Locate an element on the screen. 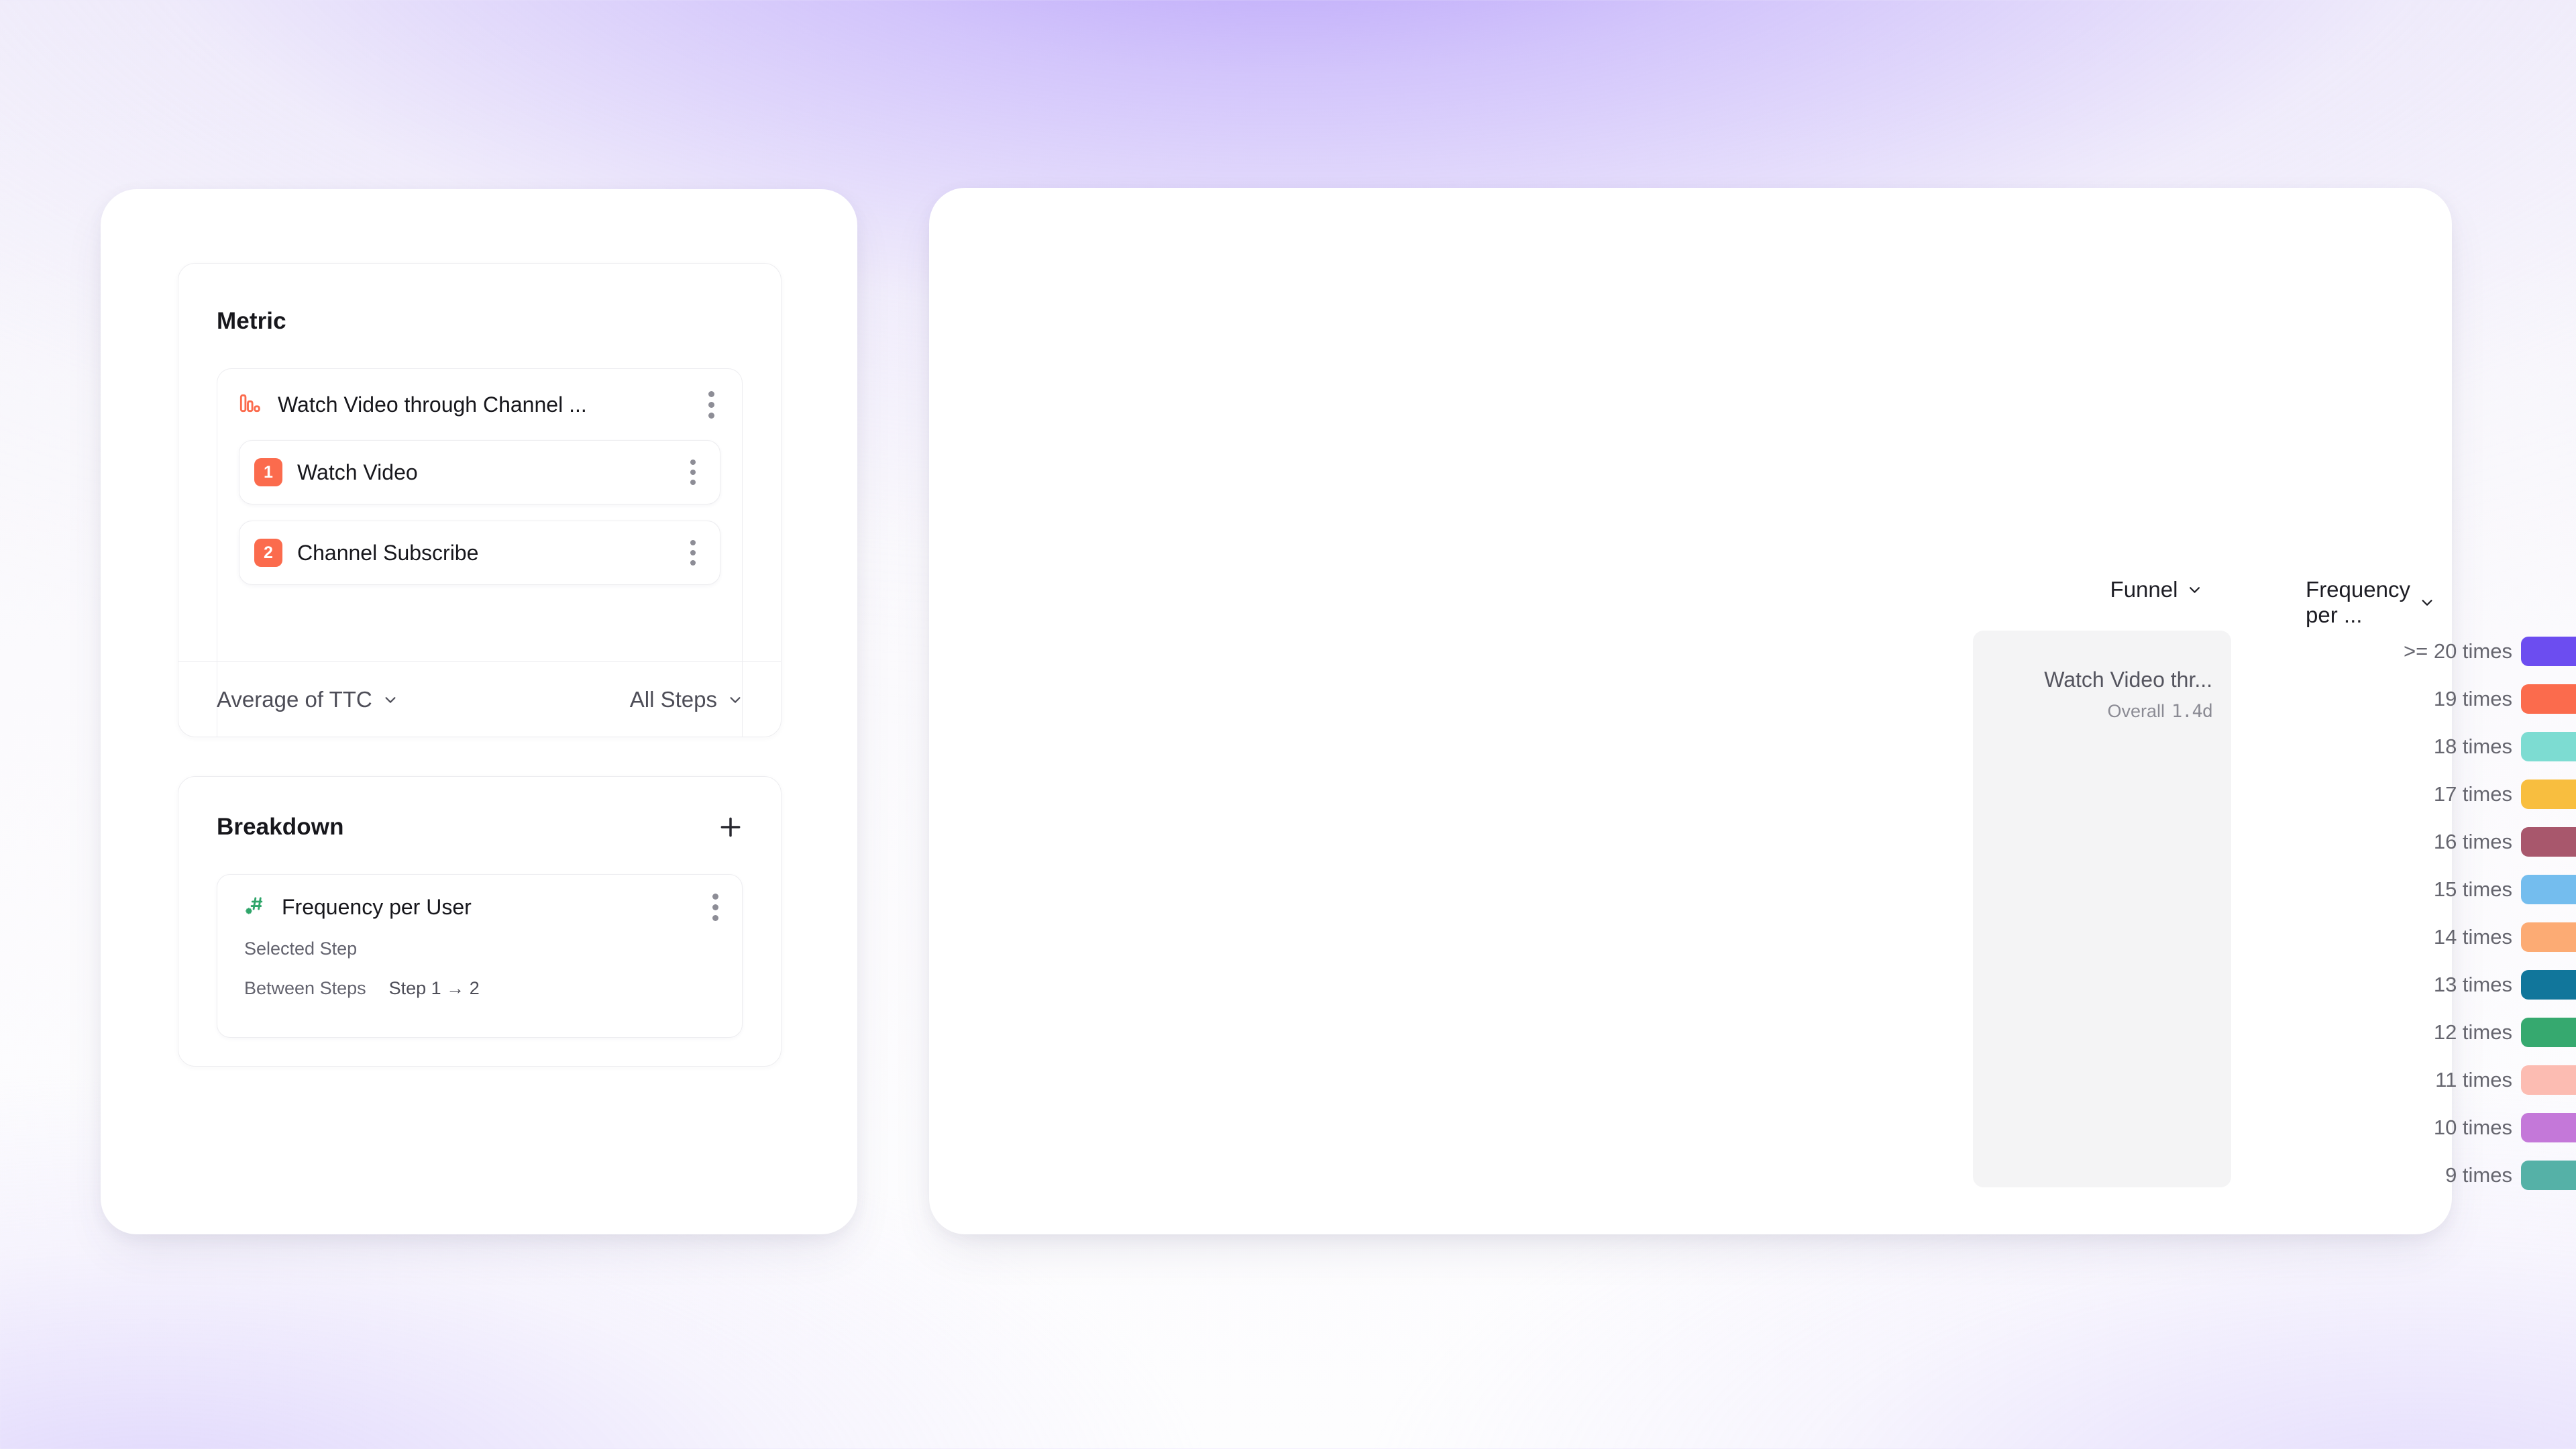 This screenshot has height=1449, width=2576. bar-category-label: 17 times is located at coordinates (2472, 794).